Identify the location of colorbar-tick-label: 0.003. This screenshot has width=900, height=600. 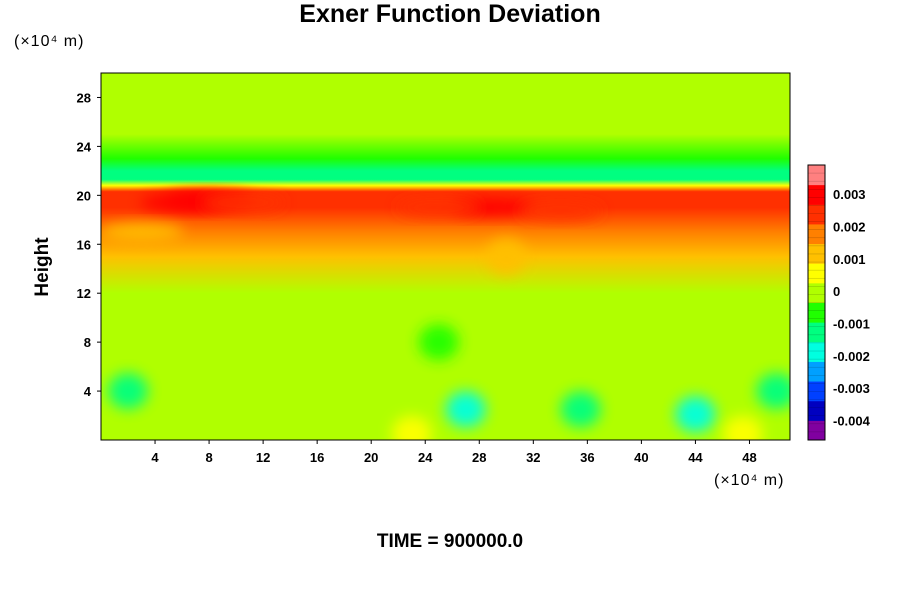
(849, 194).